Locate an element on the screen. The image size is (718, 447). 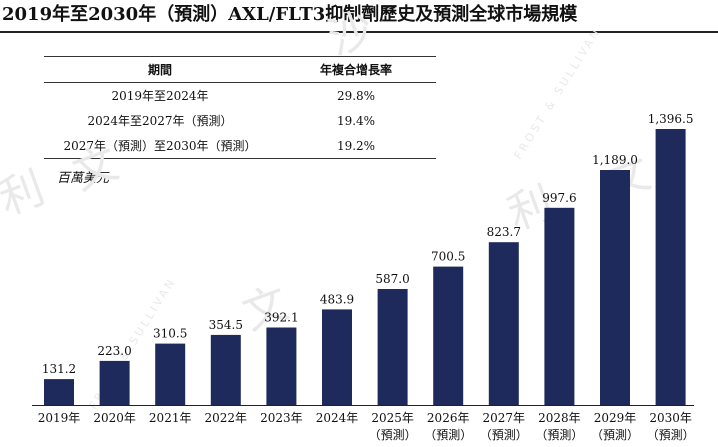
svg-text: 沙 is located at coordinates (350, 33).